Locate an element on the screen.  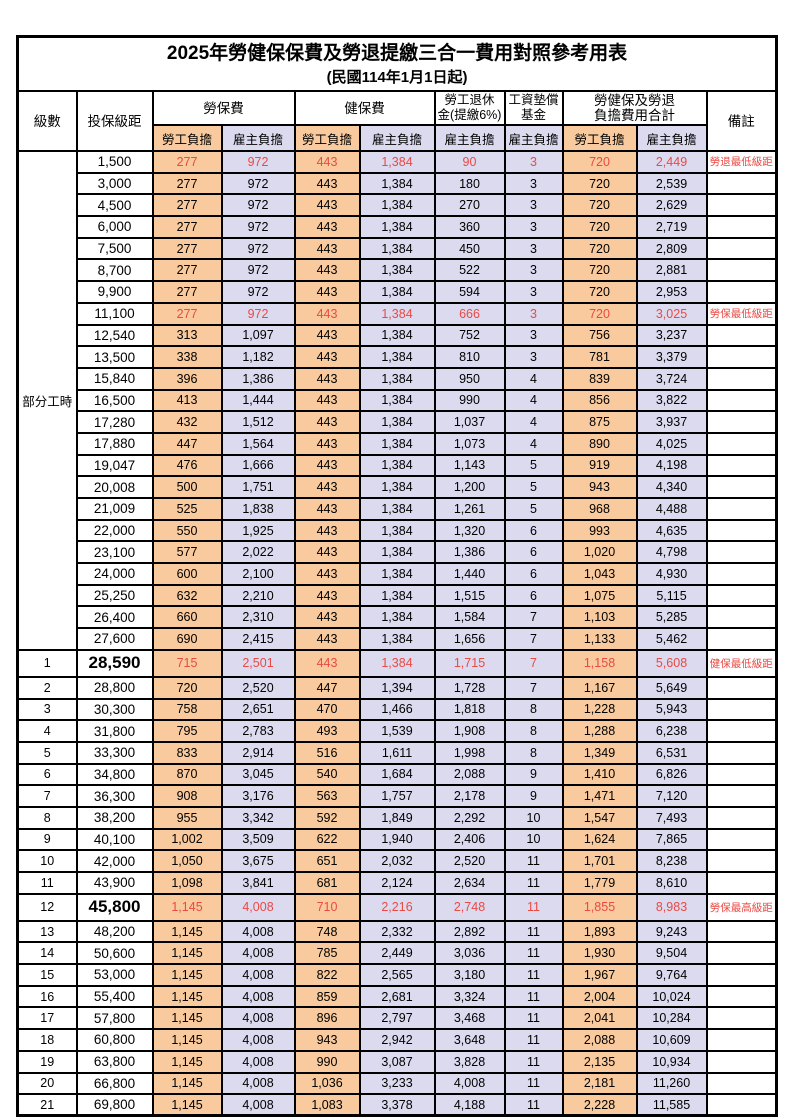
level-cell: 10 is located at coordinates (47, 861).